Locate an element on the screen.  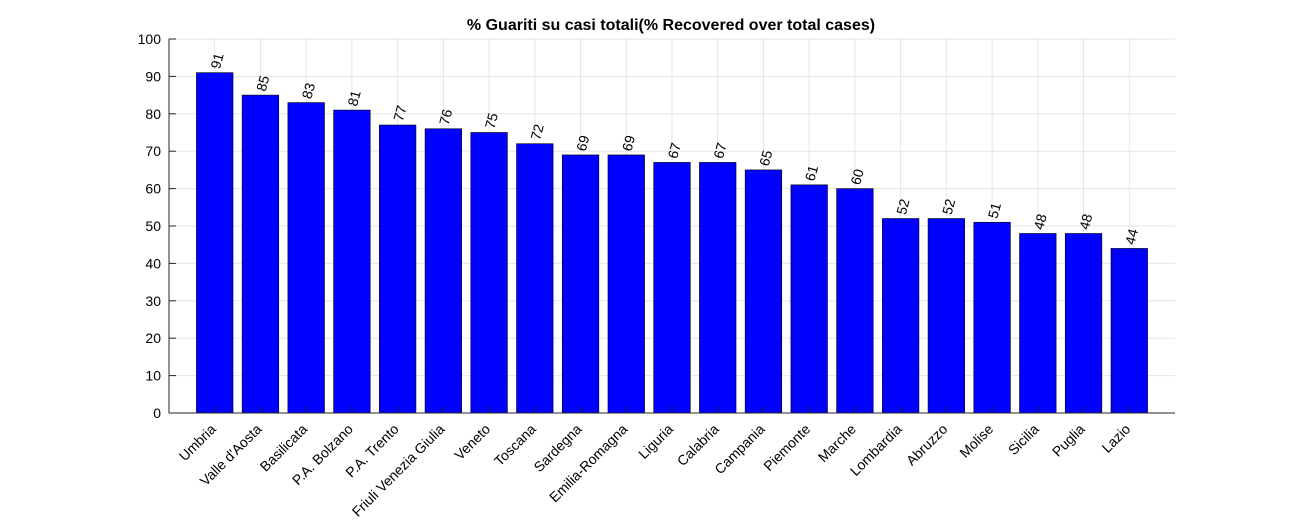
bar-value-label: 91 is located at coordinates (217, 60).